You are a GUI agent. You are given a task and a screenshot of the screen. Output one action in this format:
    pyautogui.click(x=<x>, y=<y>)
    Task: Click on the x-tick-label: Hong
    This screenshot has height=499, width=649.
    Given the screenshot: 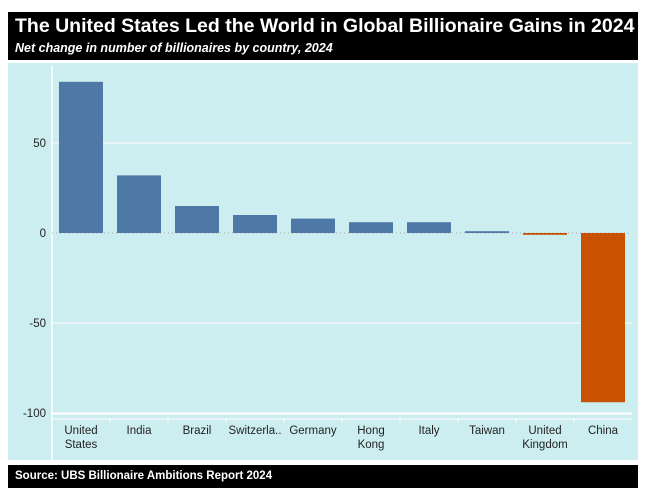 What is the action you would take?
    pyautogui.click(x=371, y=431)
    